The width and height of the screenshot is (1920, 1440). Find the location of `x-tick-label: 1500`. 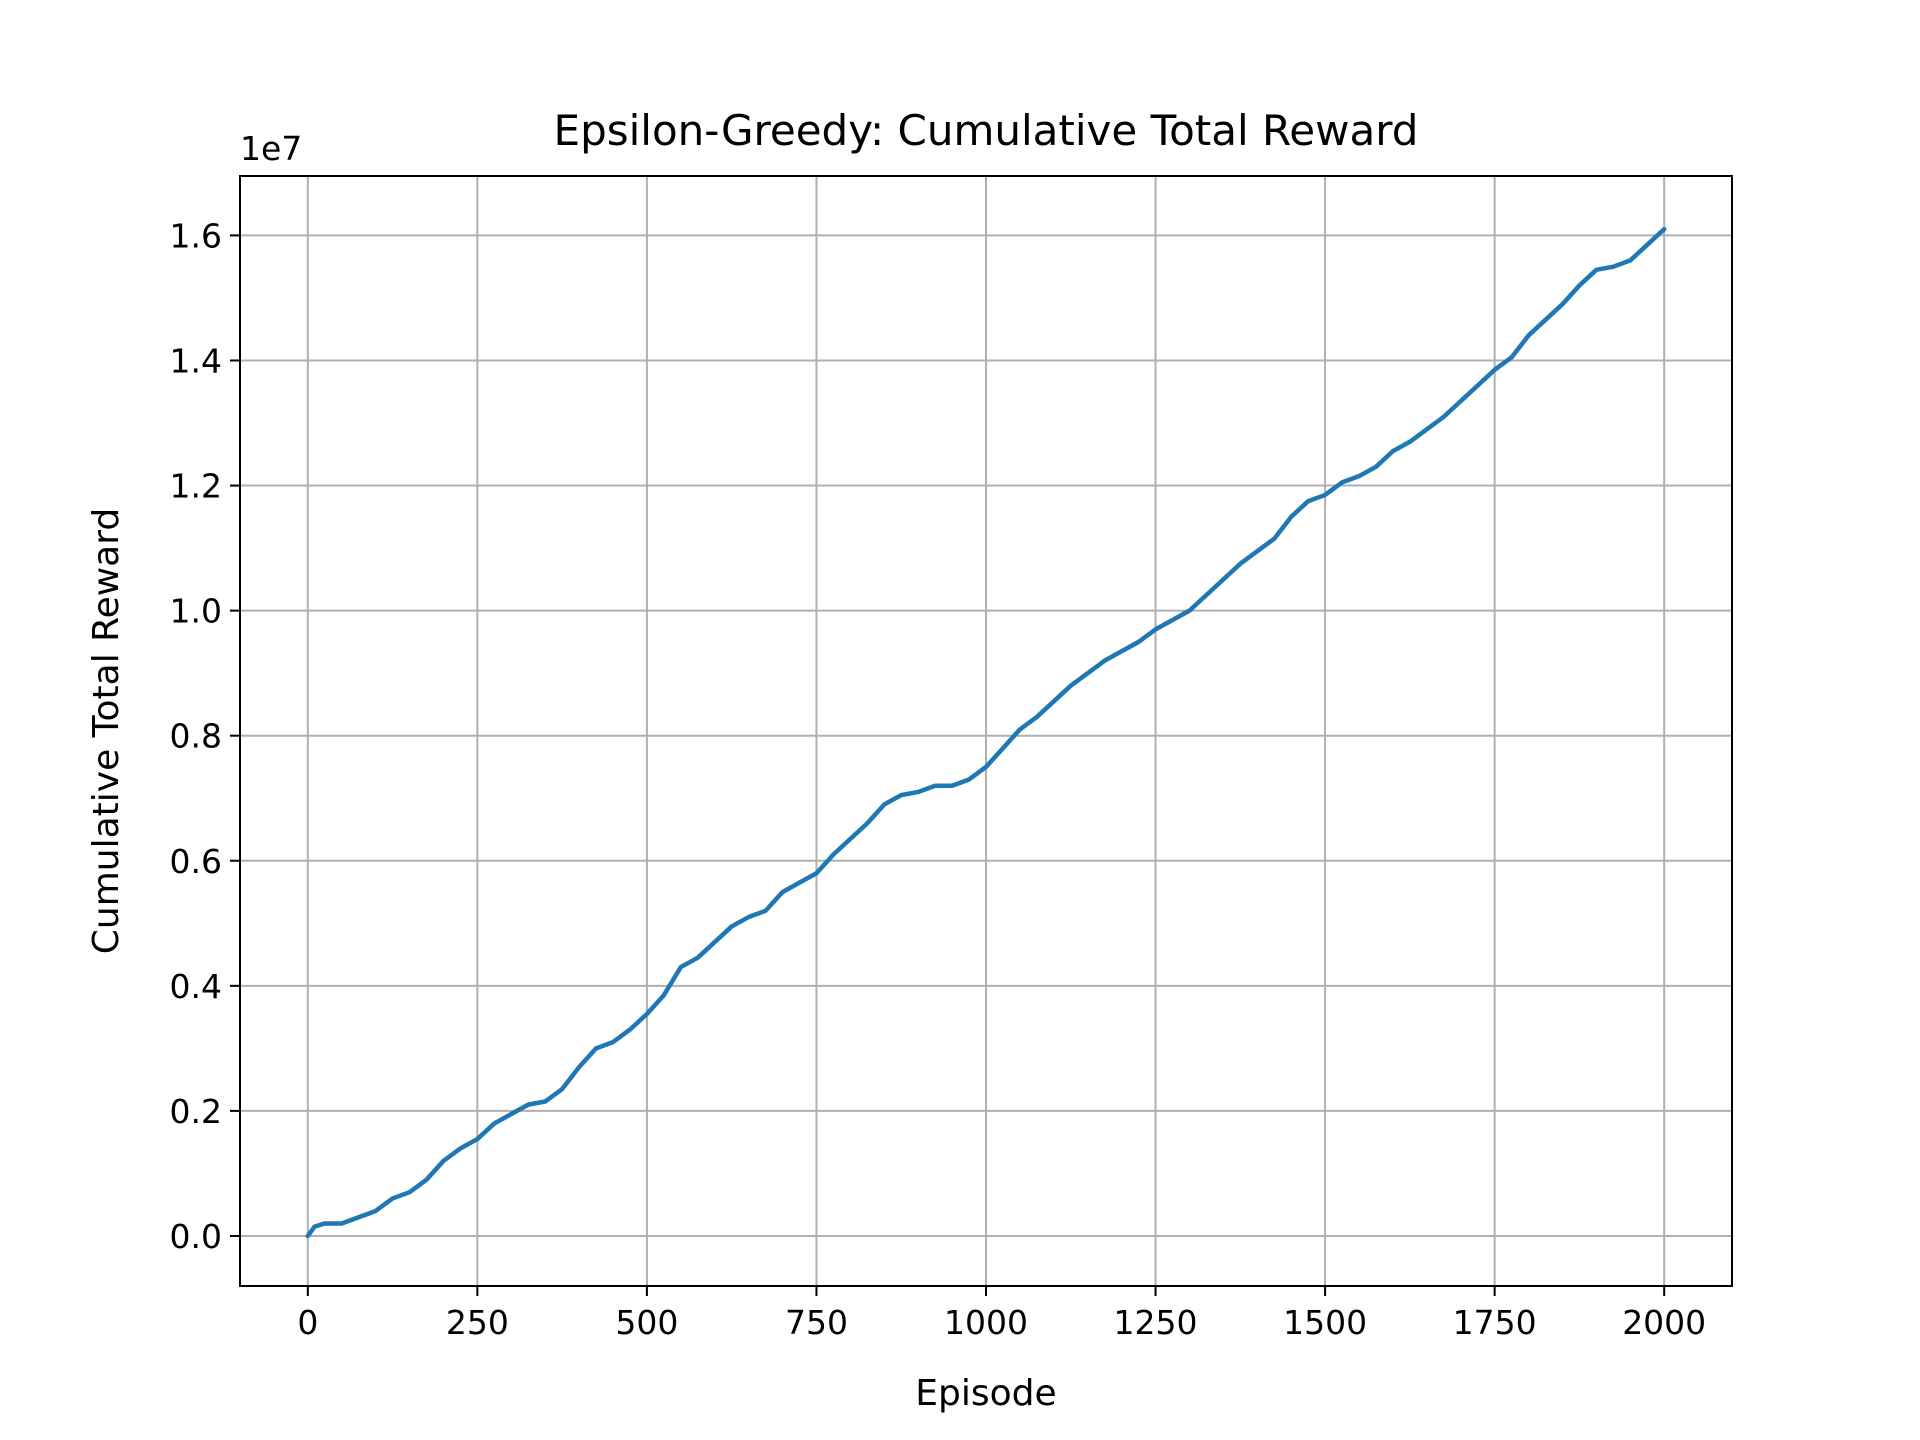

x-tick-label: 1500 is located at coordinates (1325, 1322).